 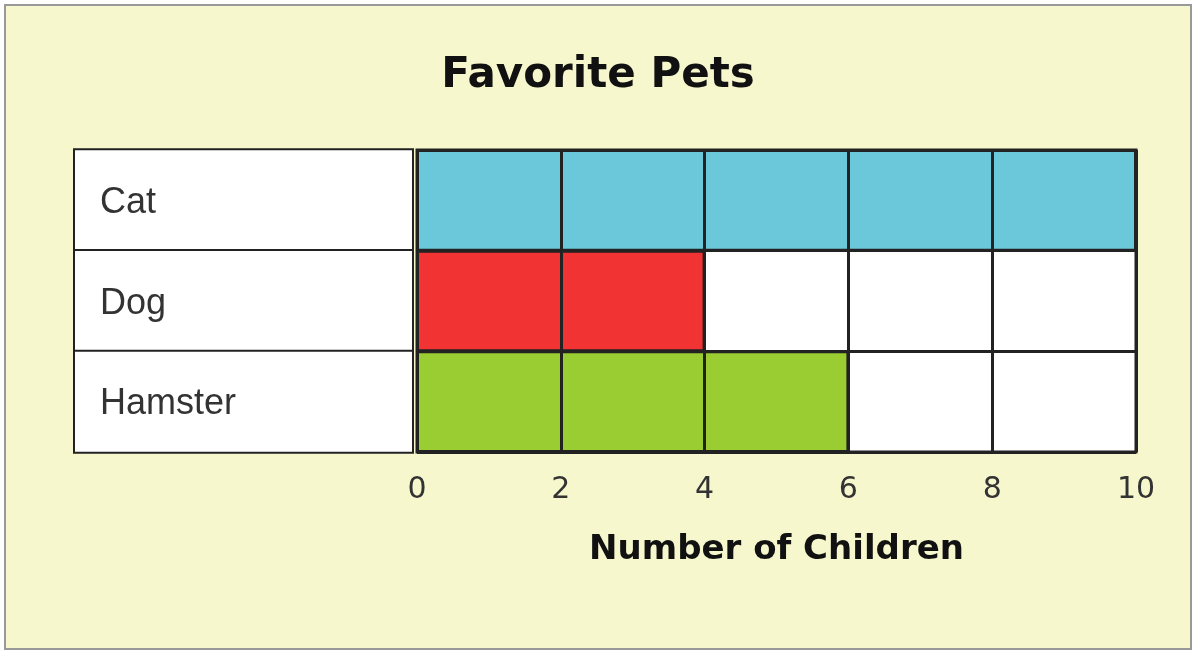 I want to click on chart-title: Favorite Pets, so click(x=598, y=72).